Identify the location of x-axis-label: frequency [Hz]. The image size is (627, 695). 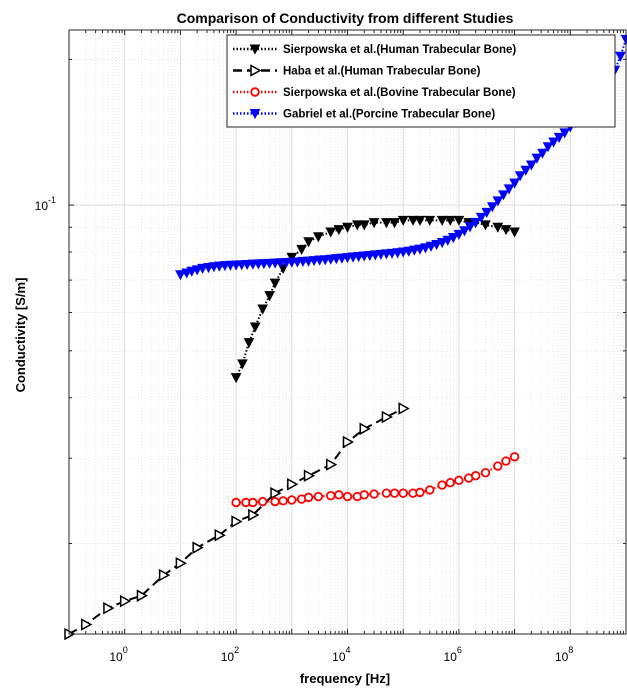
(345, 678).